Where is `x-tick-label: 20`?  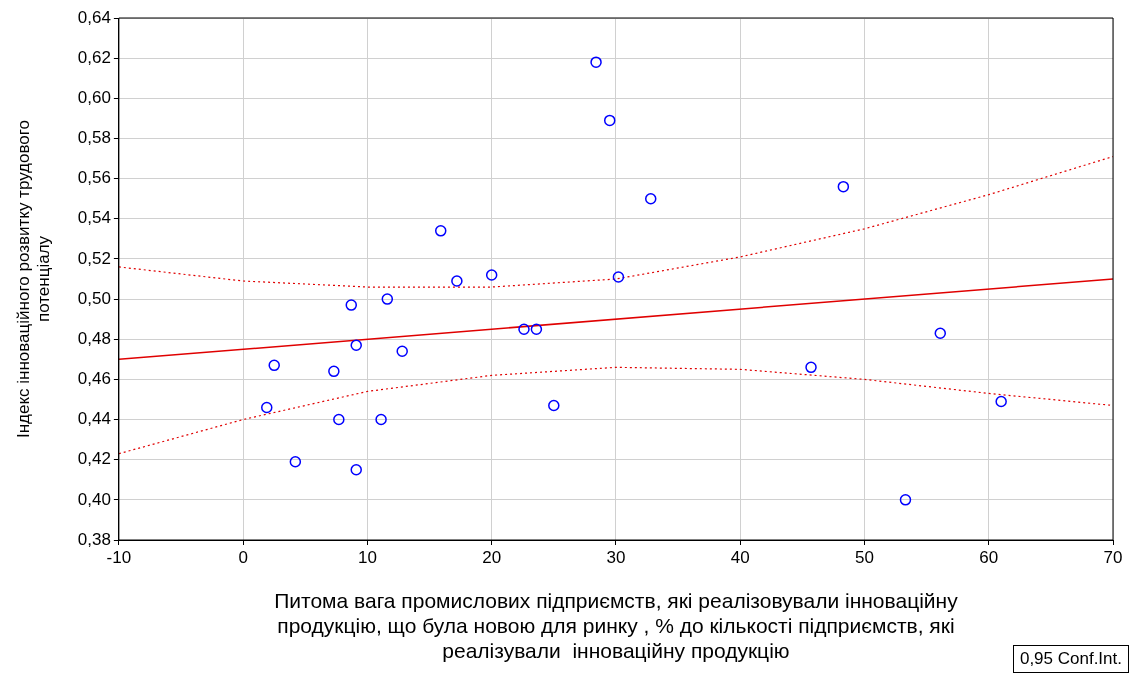 x-tick-label: 20 is located at coordinates (492, 557).